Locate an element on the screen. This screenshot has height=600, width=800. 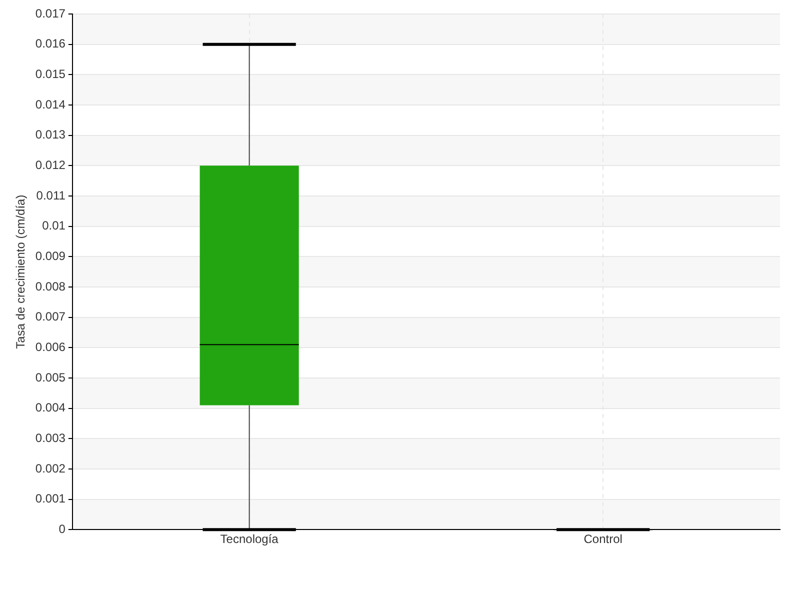
y-tick-label: 0.016 is located at coordinates (50, 43).